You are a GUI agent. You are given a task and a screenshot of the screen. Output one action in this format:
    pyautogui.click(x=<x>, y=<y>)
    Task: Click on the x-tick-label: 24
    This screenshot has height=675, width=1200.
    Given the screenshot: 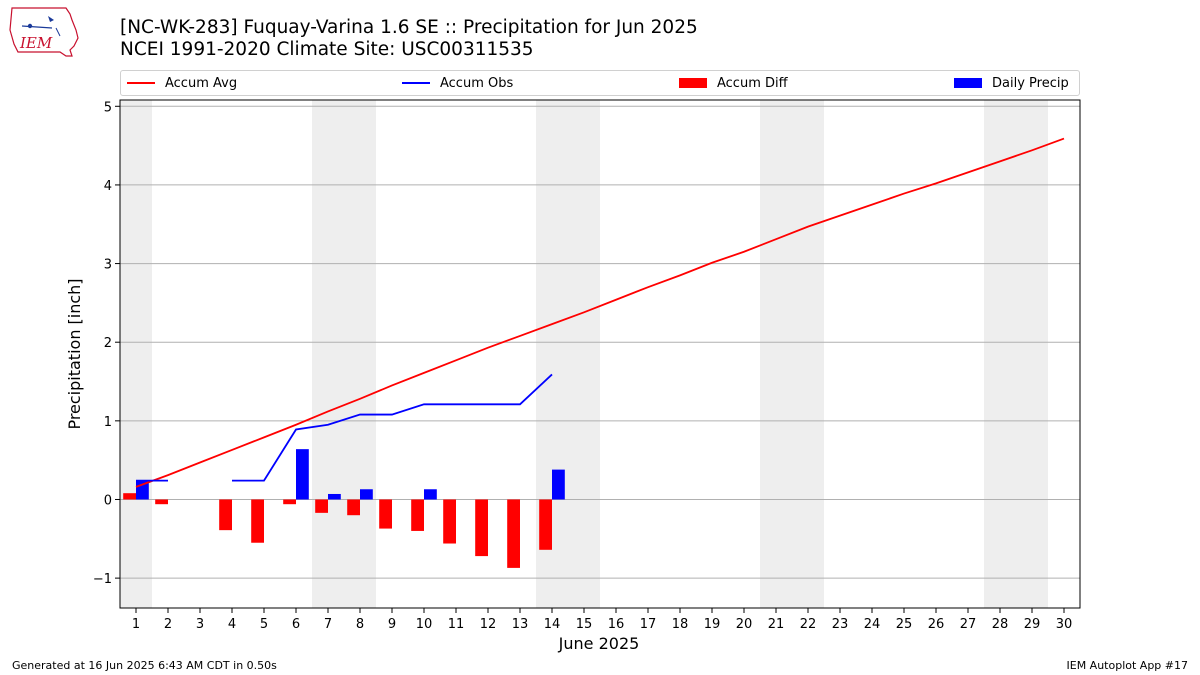 What is the action you would take?
    pyautogui.click(x=872, y=624)
    